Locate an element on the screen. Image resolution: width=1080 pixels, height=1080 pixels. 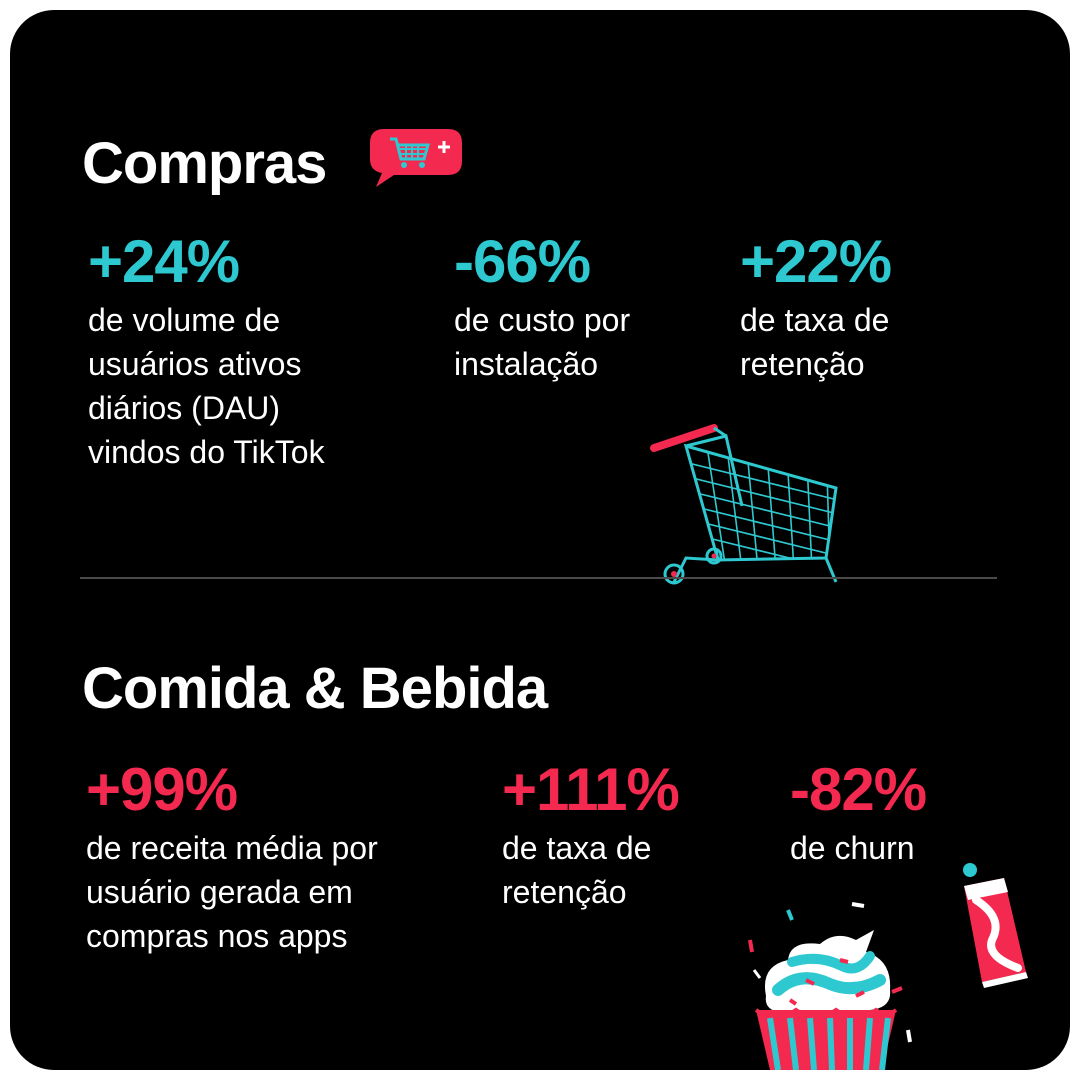
stat-label: de custo por instalação is located at coordinates (542, 342).